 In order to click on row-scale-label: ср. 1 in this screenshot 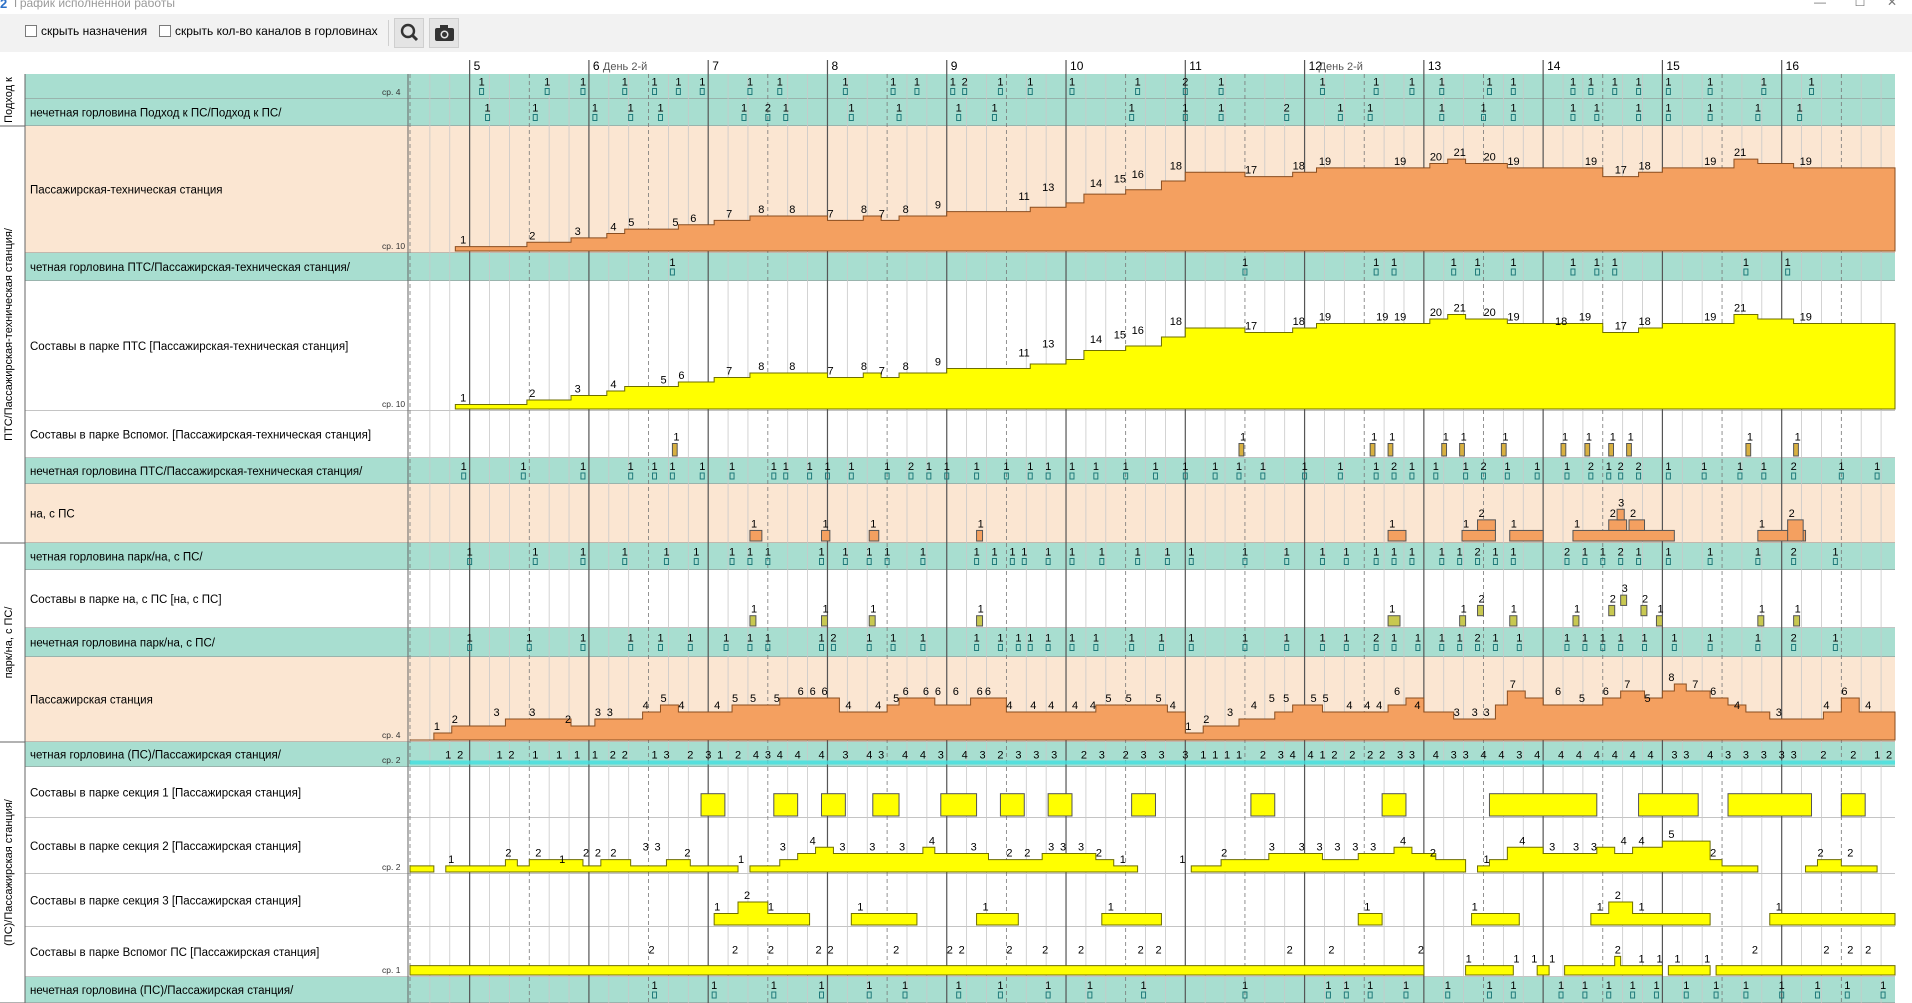, I will do `click(391, 970)`.